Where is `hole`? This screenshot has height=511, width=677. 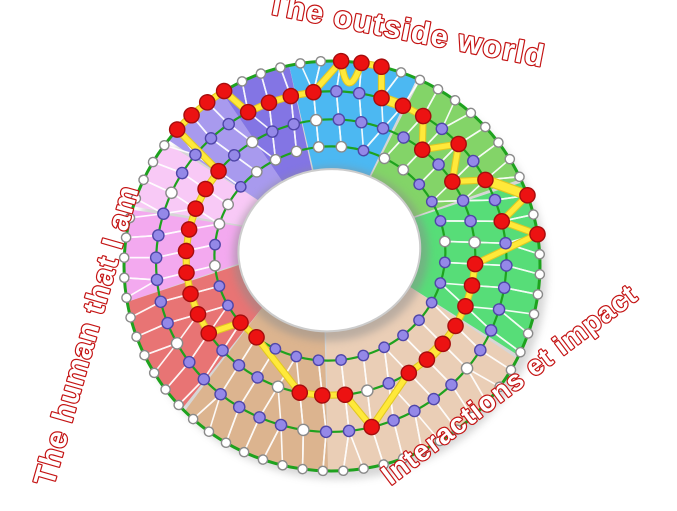
hole is located at coordinates (329, 250).